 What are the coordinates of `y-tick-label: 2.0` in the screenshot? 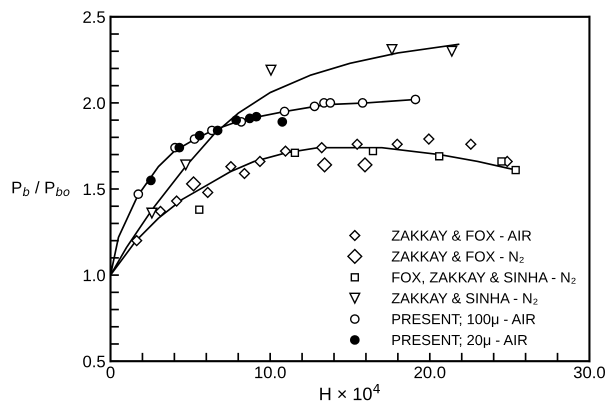 It's located at (94, 103).